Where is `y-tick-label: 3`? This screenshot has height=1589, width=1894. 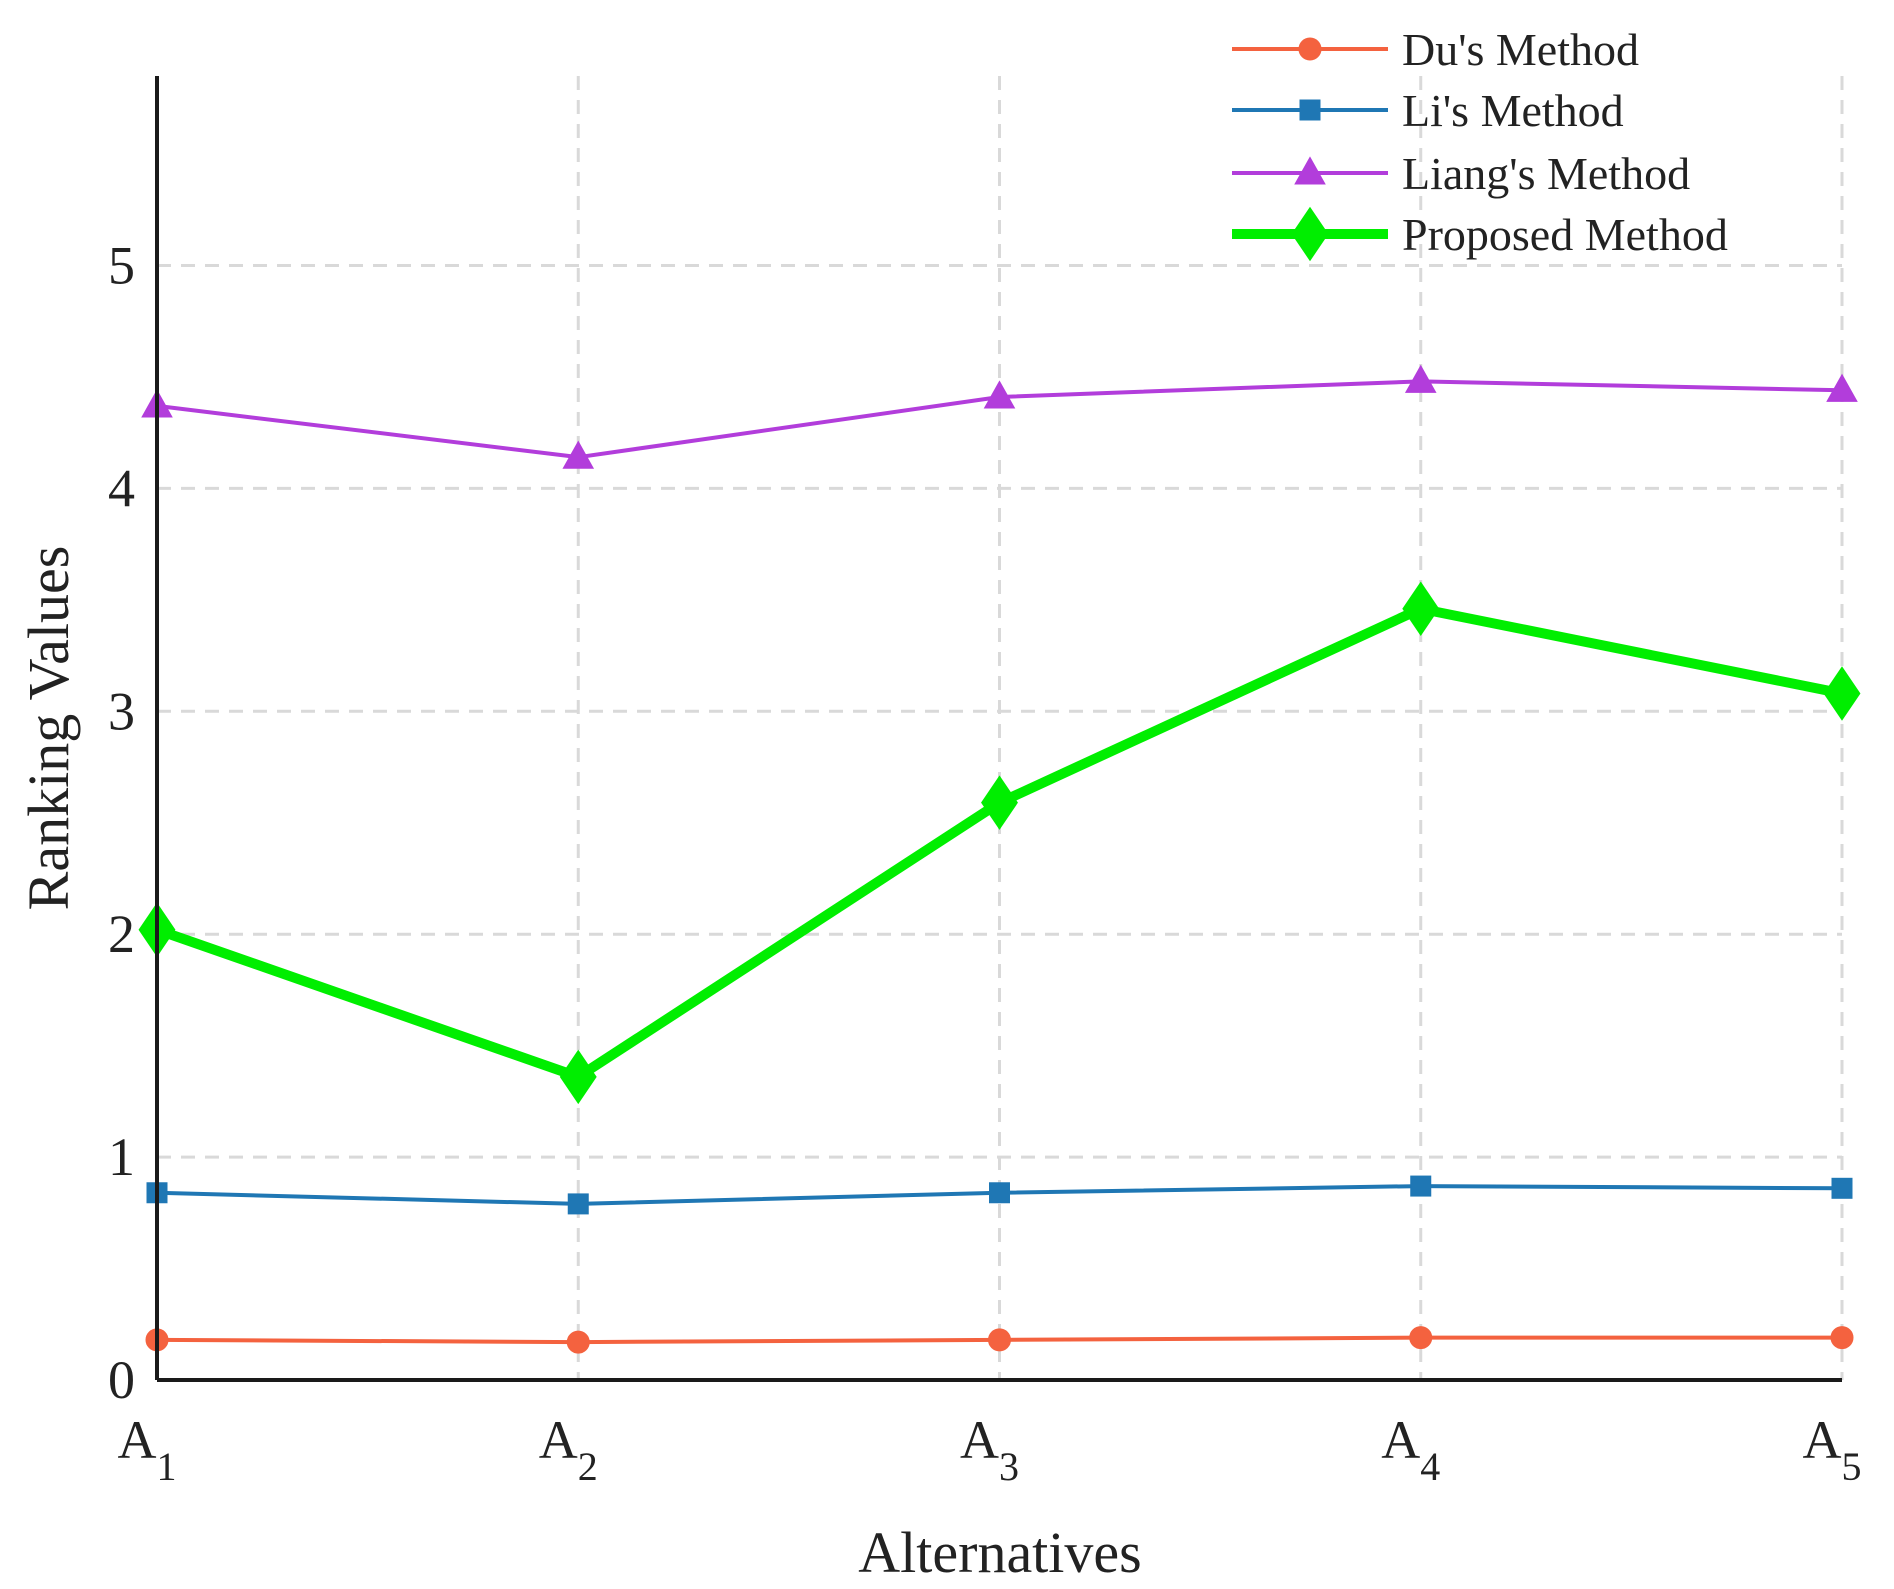 y-tick-label: 3 is located at coordinates (121, 711).